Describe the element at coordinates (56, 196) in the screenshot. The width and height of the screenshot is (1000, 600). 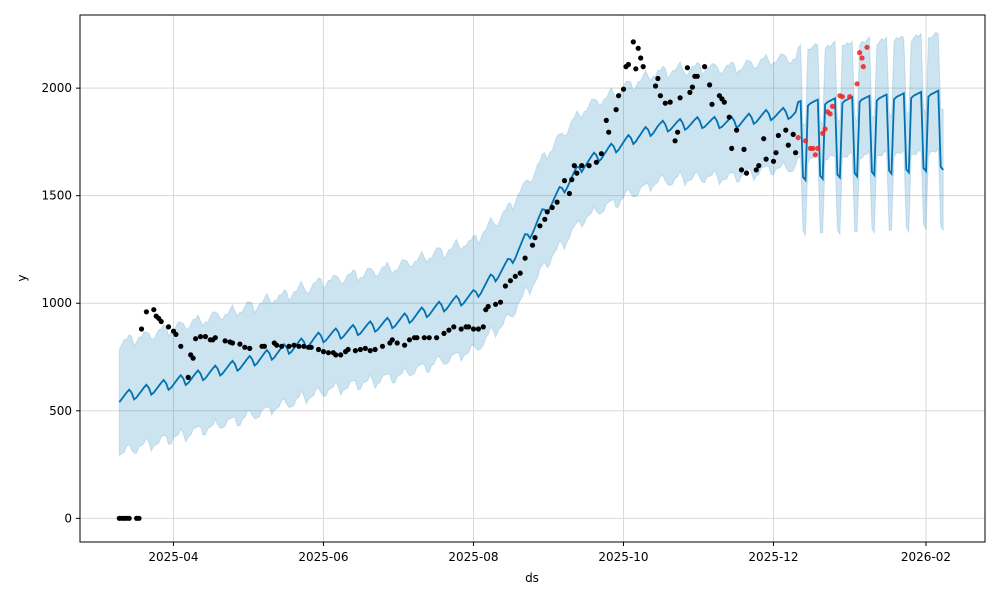
I see `y-tick-label: 1500` at that location.